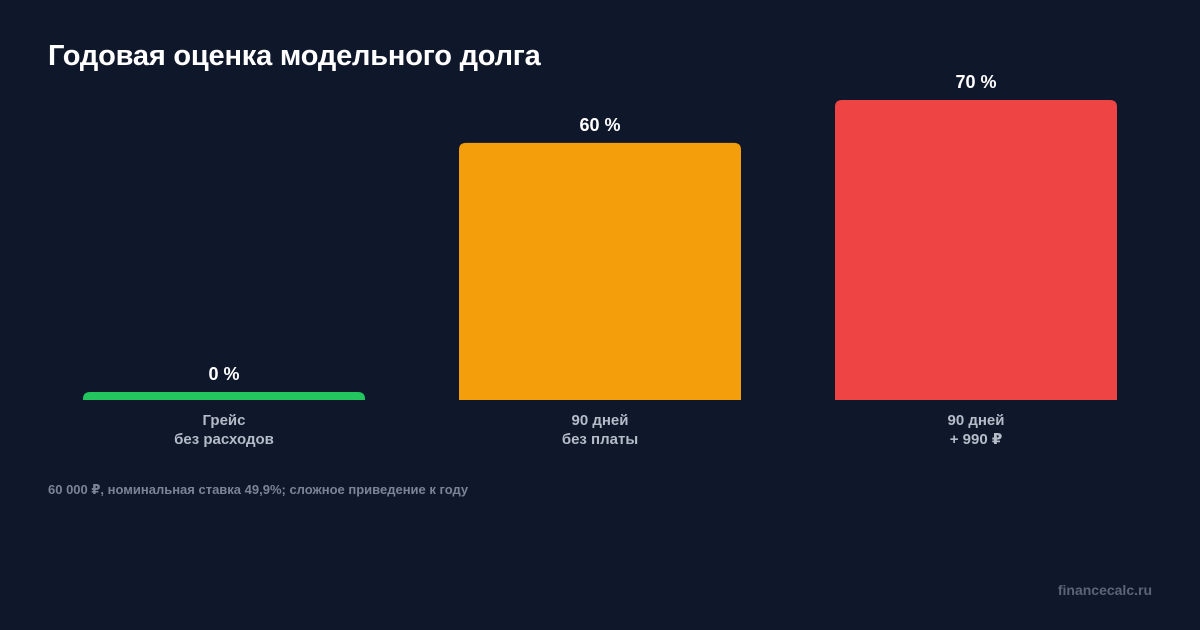 The height and width of the screenshot is (630, 1200). Describe the element at coordinates (223, 374) in the screenshot. I see `value-label-1: 0 %` at that location.